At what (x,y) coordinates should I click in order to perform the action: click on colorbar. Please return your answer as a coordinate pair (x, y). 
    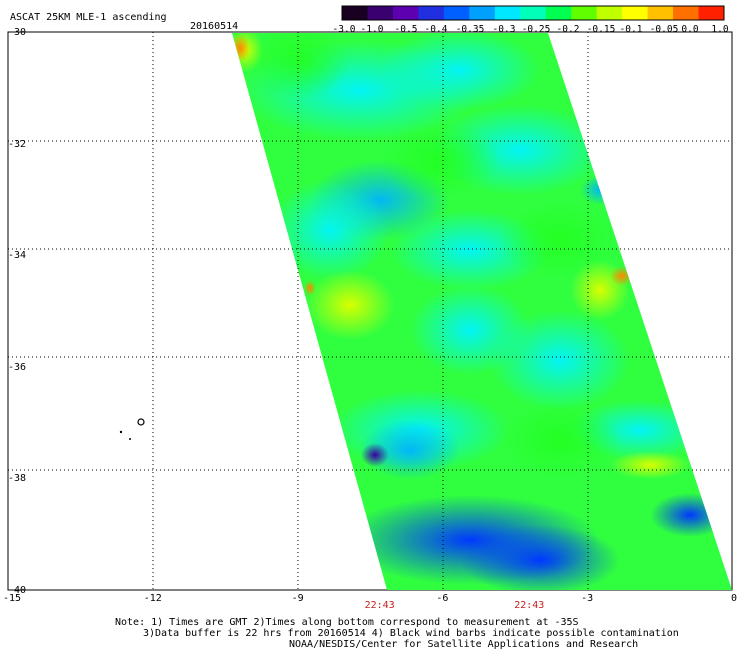
    Looking at the image, I should click on (533, 13).